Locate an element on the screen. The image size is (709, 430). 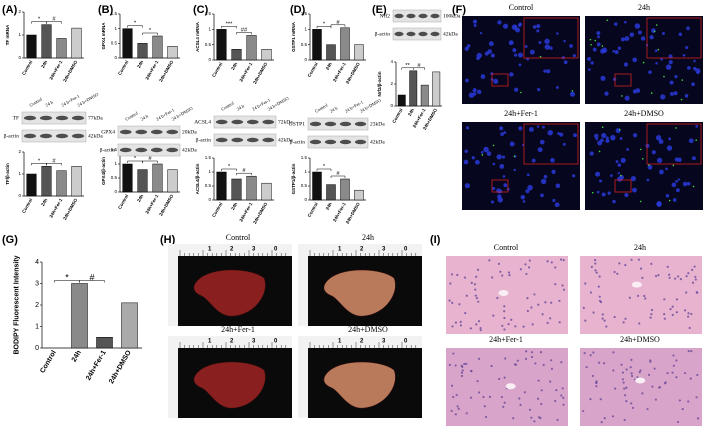
y-tick-label: 1 is located at coordinates (19, 34).